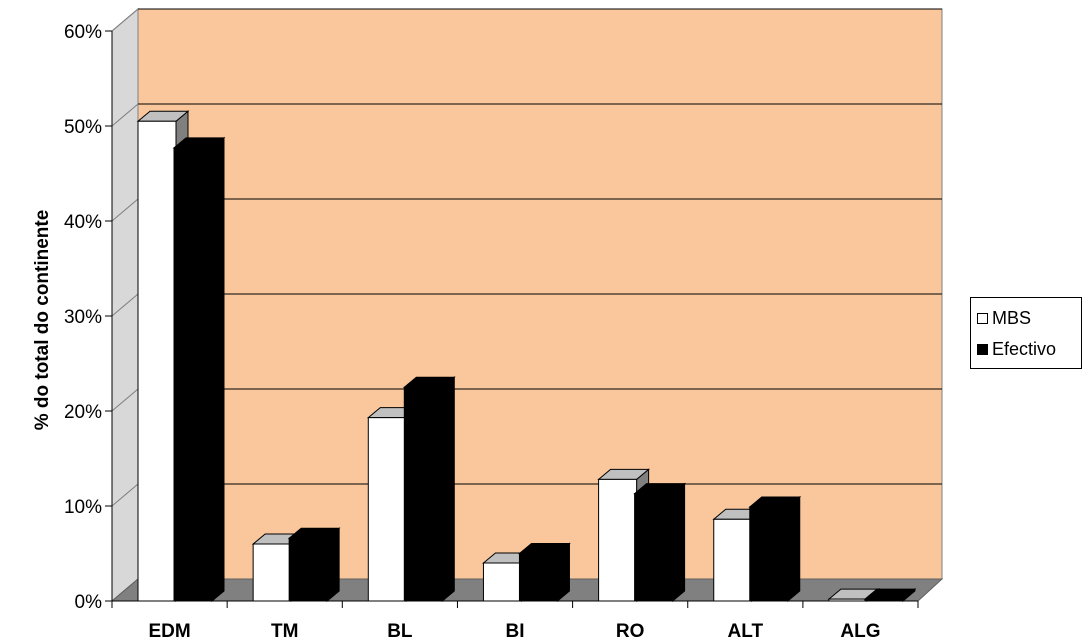  I want to click on y-axis-label: % do total do continente, so click(42, 320).